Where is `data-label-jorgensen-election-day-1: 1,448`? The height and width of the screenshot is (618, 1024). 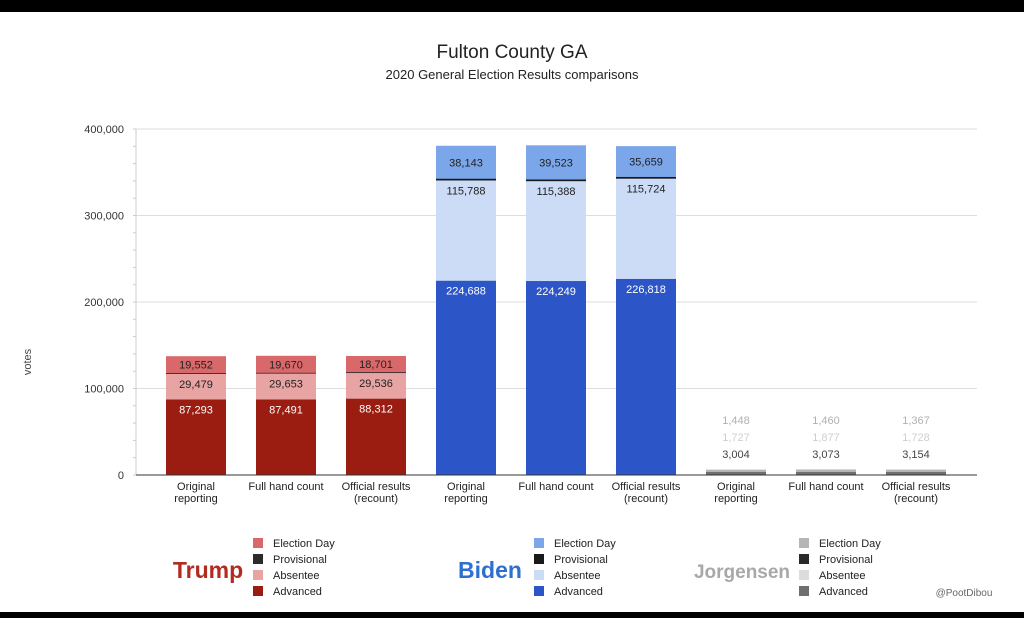 data-label-jorgensen-election-day-1: 1,448 is located at coordinates (736, 421).